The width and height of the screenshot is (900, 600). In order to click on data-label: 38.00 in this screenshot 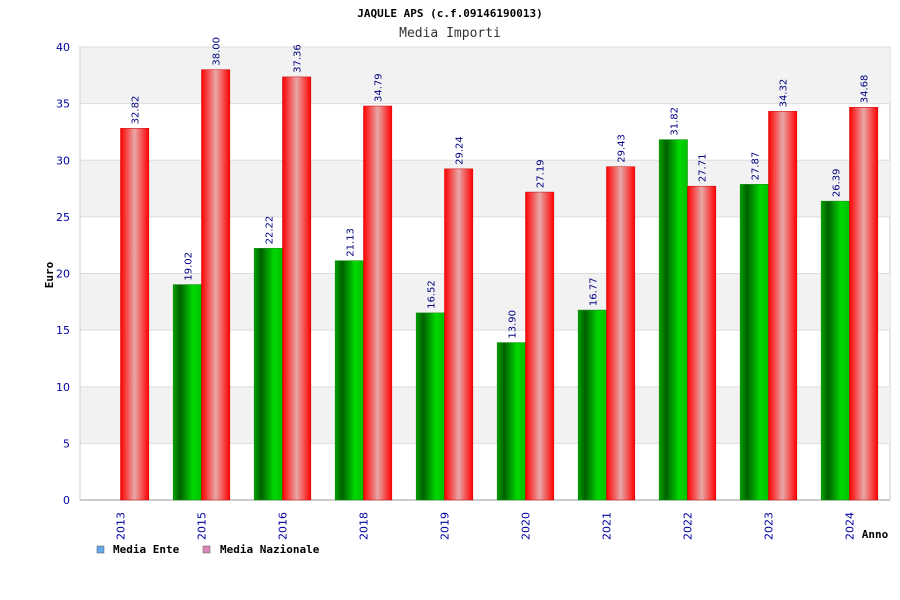, I will do `click(217, 51)`.